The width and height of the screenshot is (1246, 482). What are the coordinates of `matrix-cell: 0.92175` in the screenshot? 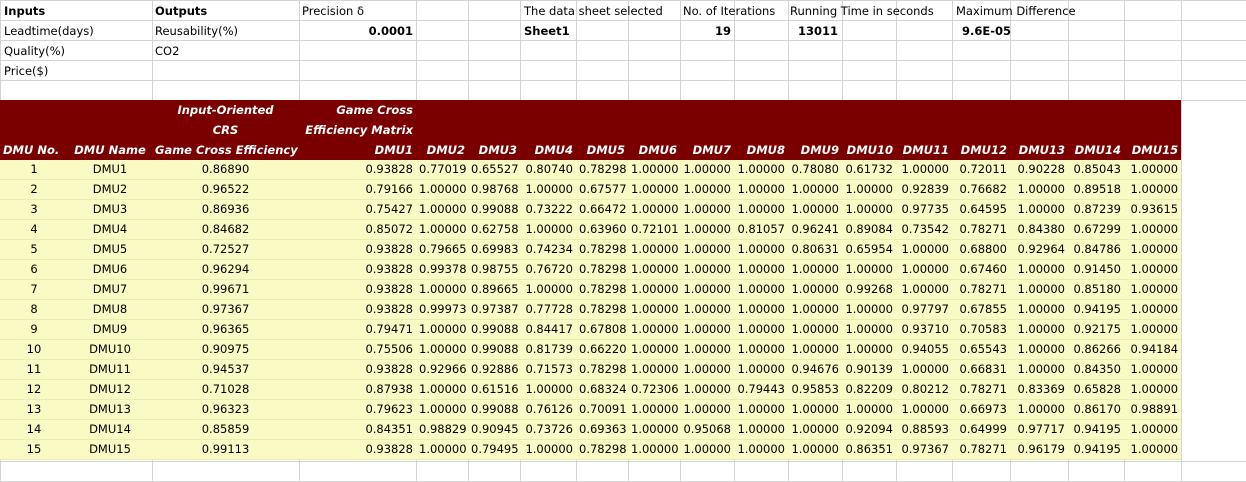 It's located at (1096, 329).